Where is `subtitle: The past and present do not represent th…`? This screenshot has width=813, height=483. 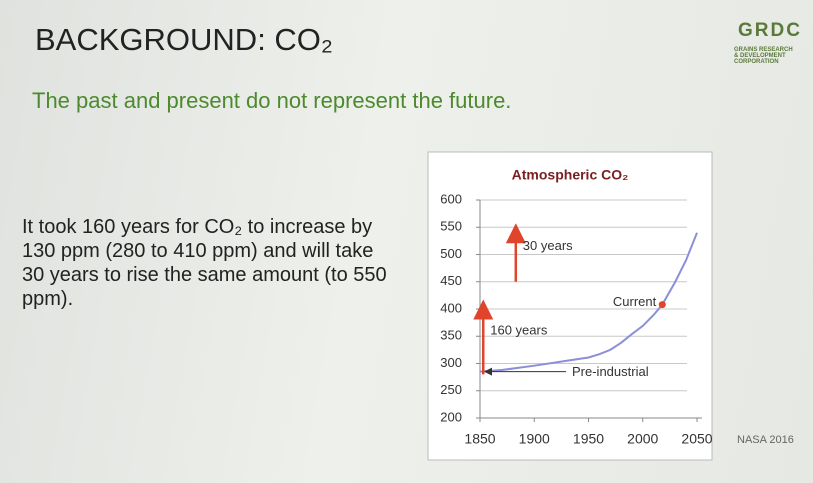
subtitle: The past and present do not represent th… is located at coordinates (272, 100).